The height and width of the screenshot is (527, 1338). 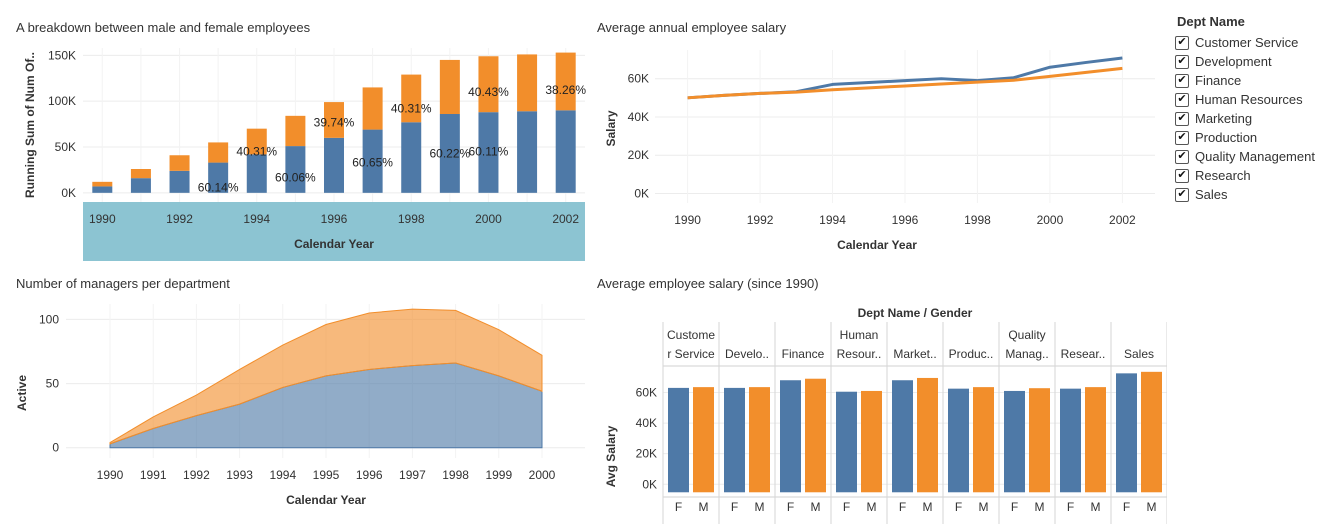 What do you see at coordinates (1255, 175) in the screenshot?
I see `legend-item: ✔ Research` at bounding box center [1255, 175].